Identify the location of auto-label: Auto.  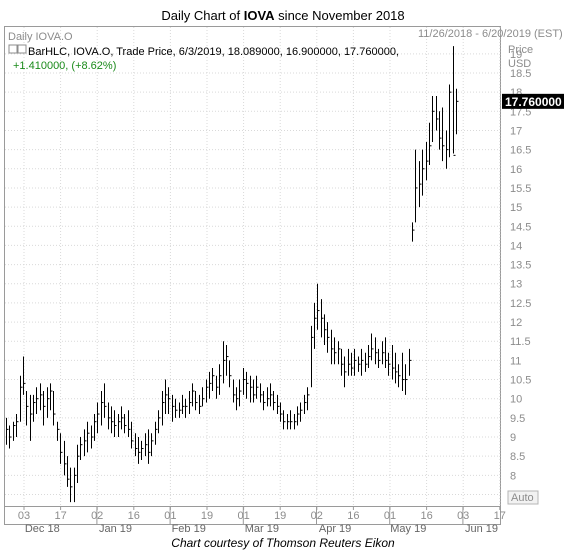
(522, 498).